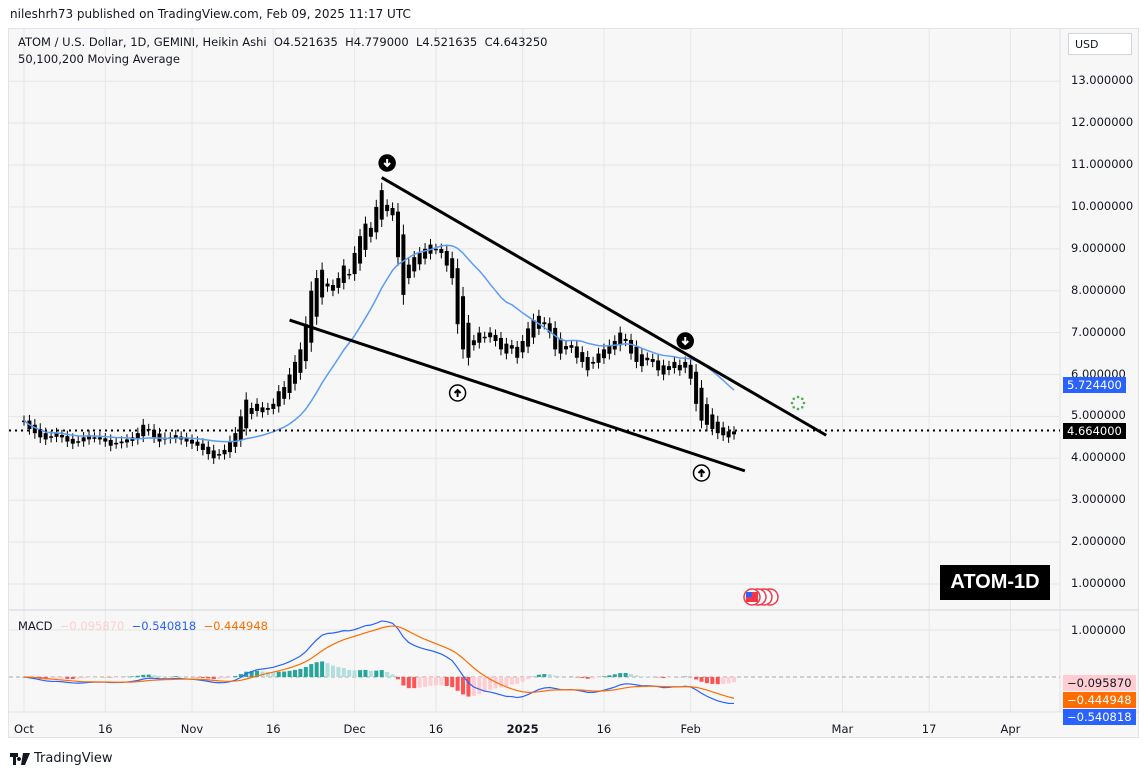 The height and width of the screenshot is (777, 1146). I want to click on price-axis-tick: 4.000000, so click(1098, 457).